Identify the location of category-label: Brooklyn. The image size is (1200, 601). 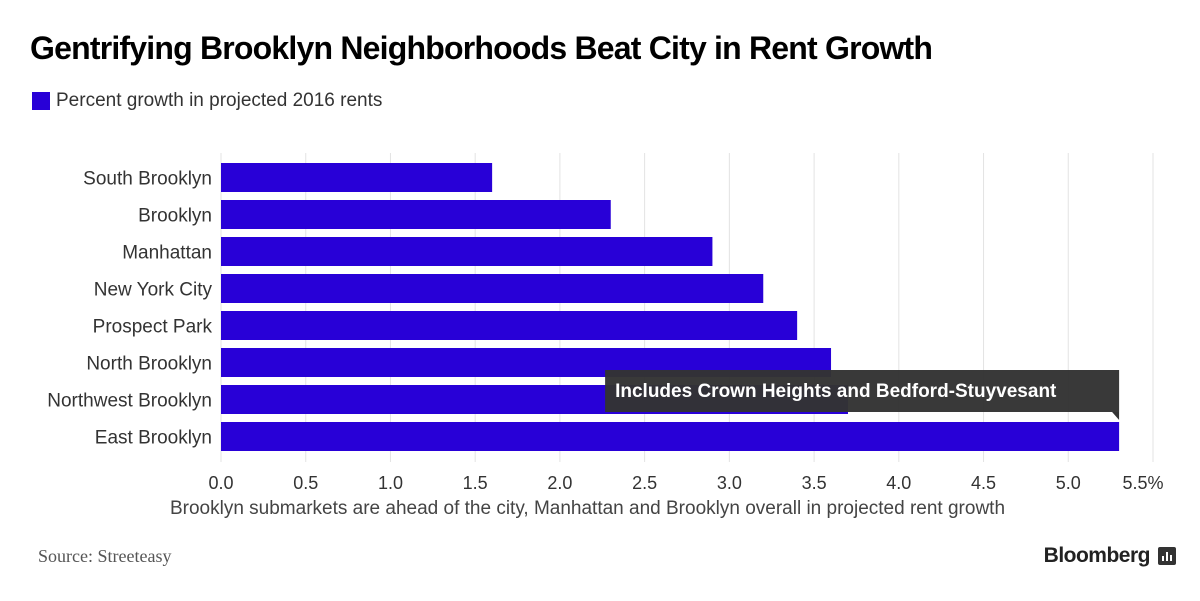
(175, 216).